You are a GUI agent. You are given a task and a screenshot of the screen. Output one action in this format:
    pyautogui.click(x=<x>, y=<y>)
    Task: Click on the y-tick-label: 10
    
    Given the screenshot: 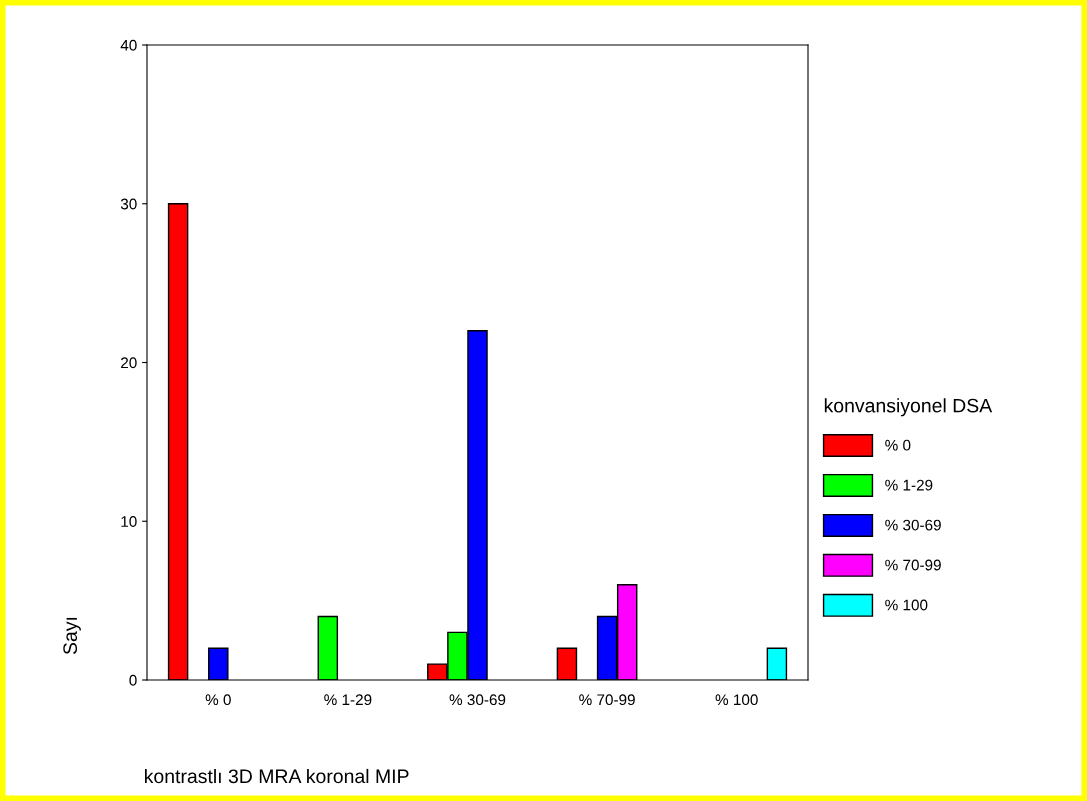 What is the action you would take?
    pyautogui.click(x=129, y=521)
    